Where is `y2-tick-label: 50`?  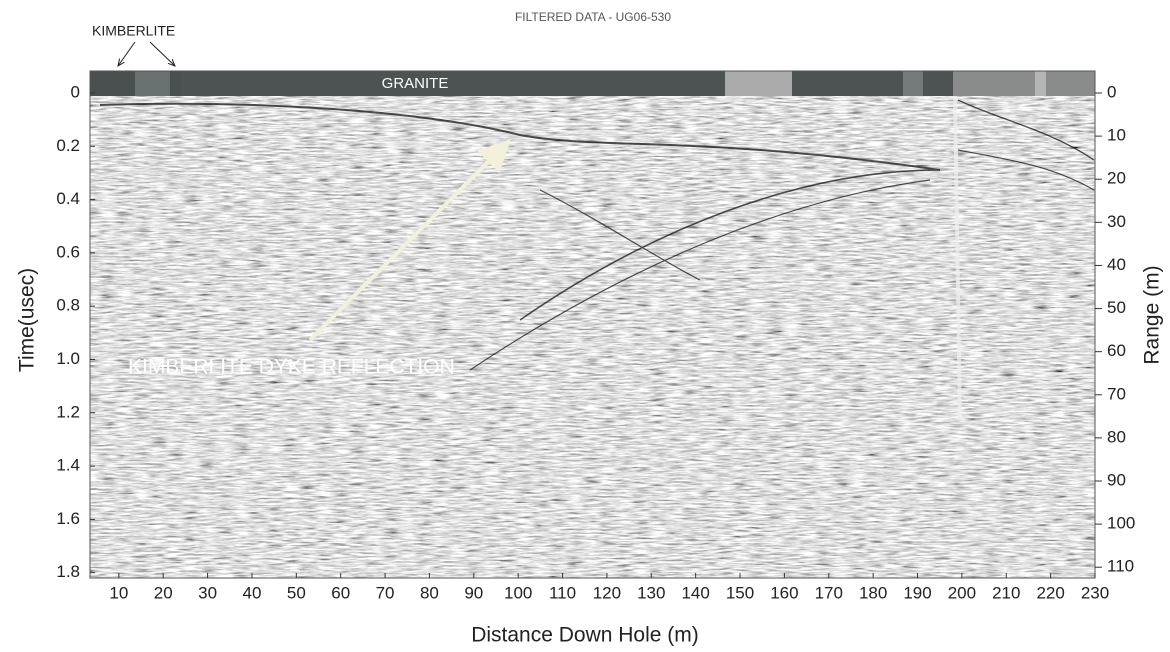 y2-tick-label: 50 is located at coordinates (1116, 307).